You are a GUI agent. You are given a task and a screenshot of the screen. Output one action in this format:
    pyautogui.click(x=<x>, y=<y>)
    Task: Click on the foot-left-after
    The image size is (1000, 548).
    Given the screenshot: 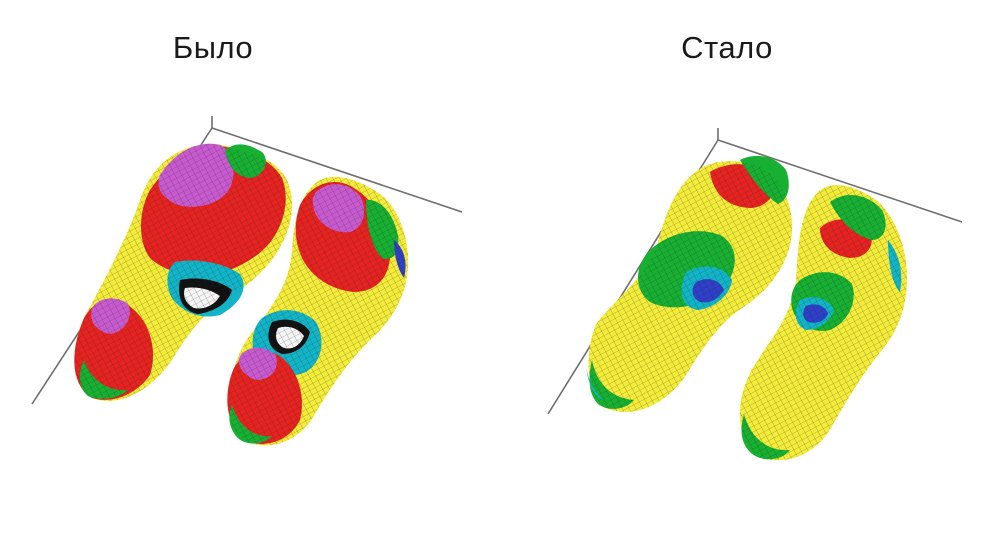 What is the action you would take?
    pyautogui.click(x=689, y=283)
    